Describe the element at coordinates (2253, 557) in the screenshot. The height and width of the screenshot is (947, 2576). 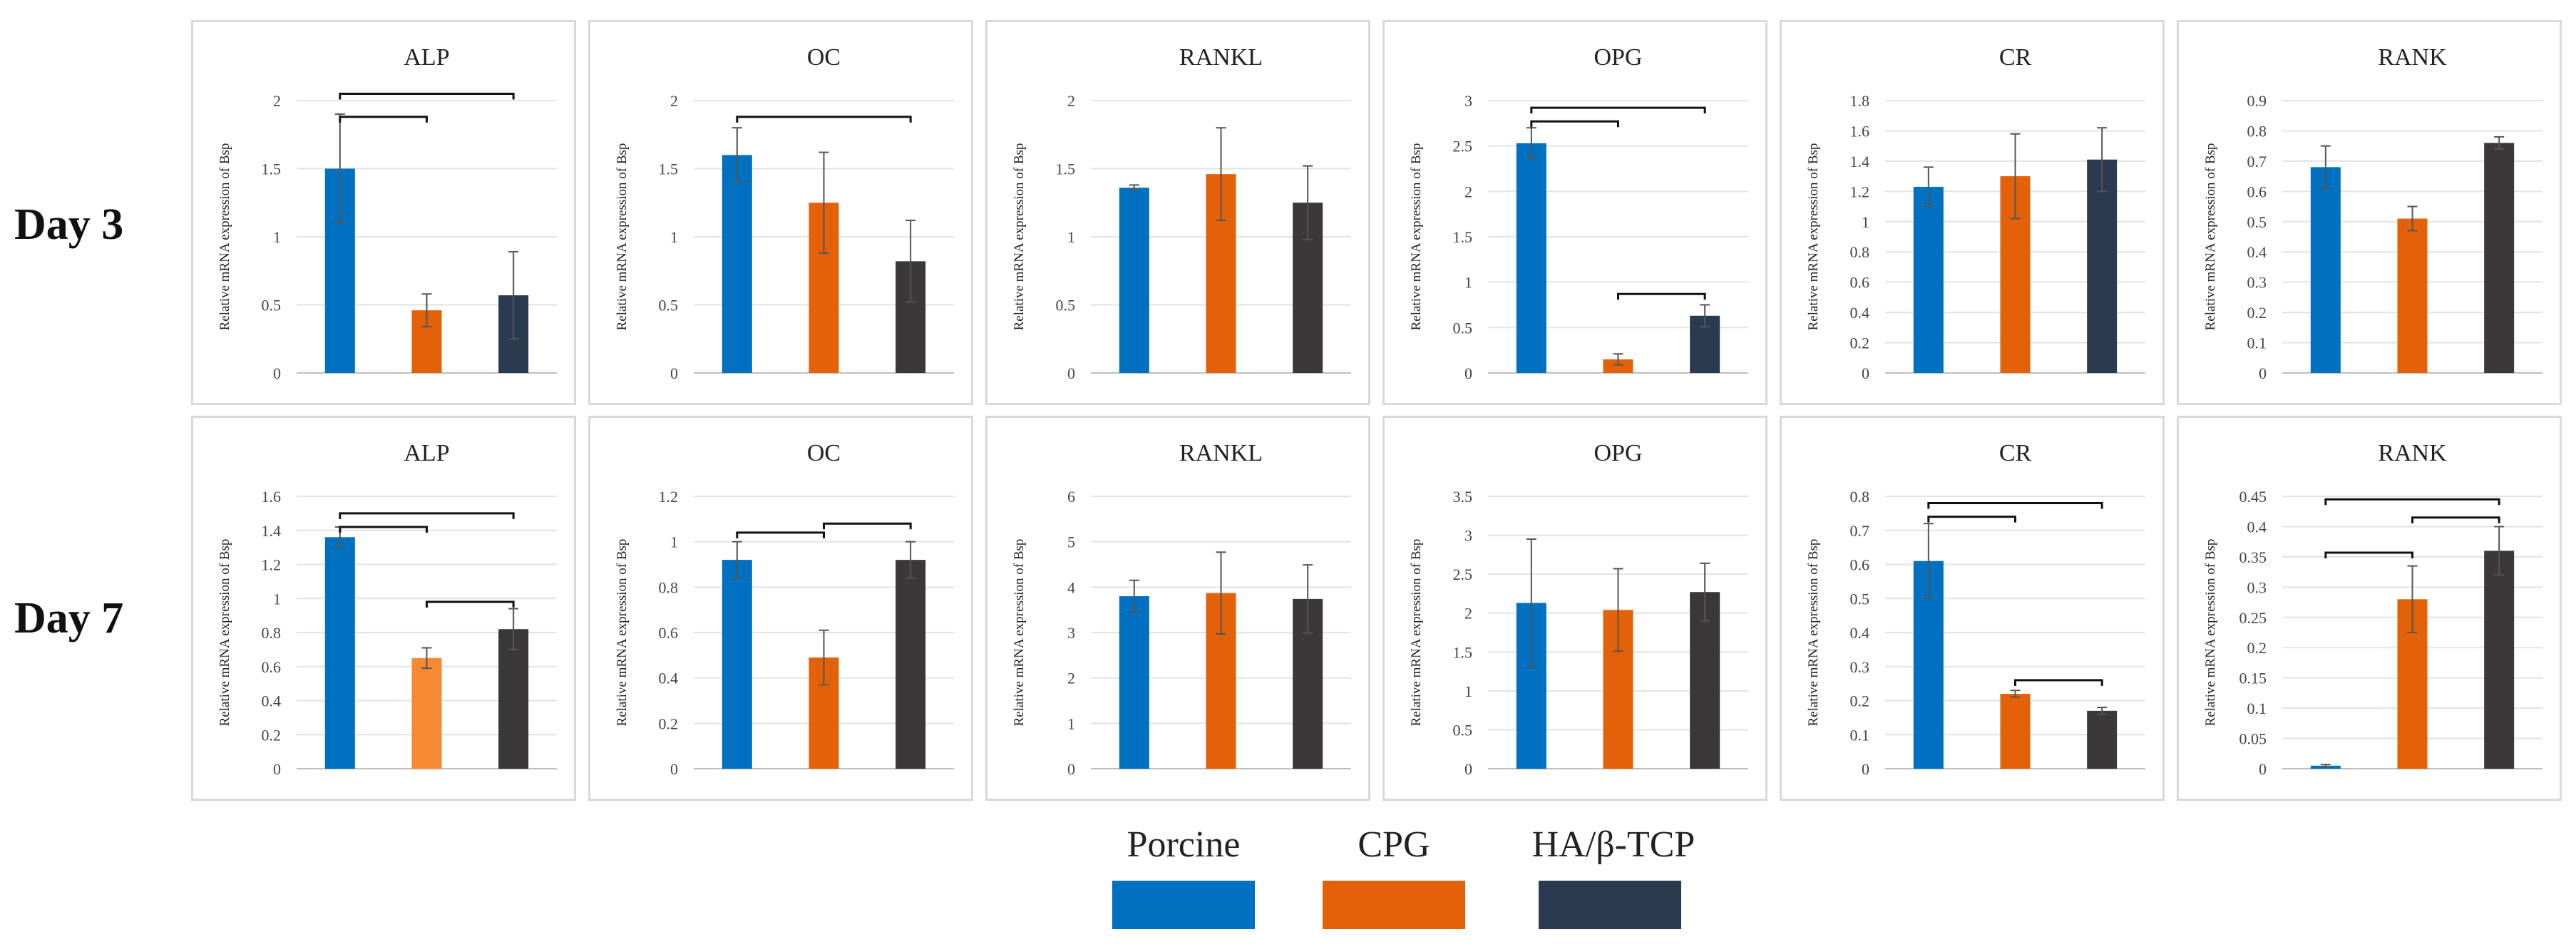
I see `y-tick-label: 0.35` at that location.